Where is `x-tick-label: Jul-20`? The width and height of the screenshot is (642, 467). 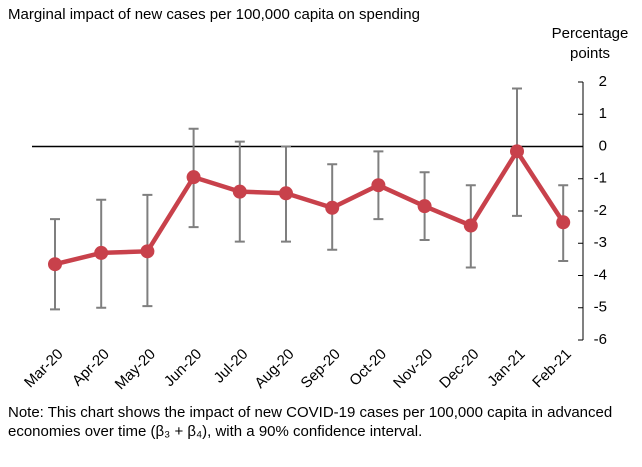 x-tick-label: Jul-20 is located at coordinates (231, 366).